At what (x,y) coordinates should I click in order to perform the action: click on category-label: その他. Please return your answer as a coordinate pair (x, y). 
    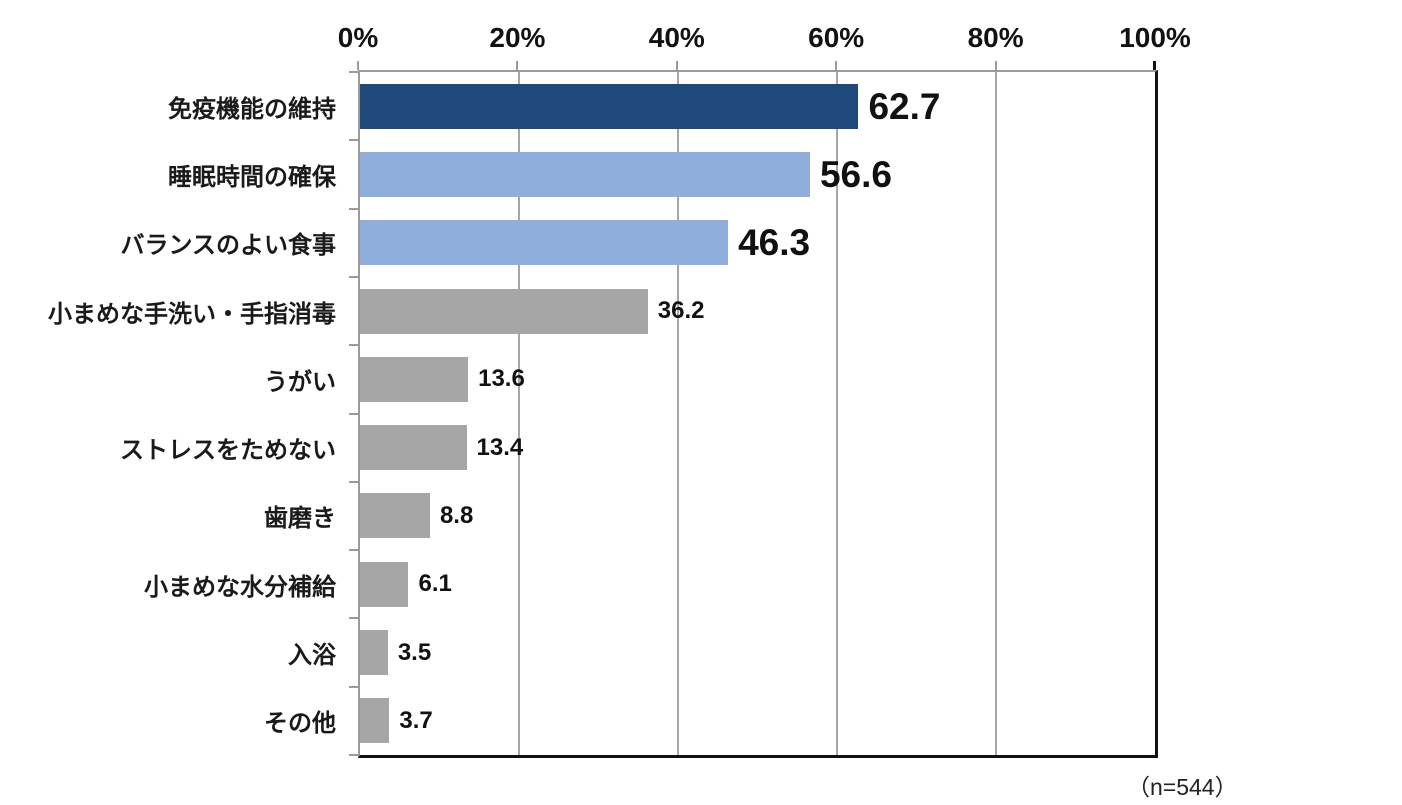
    Looking at the image, I should click on (300, 724).